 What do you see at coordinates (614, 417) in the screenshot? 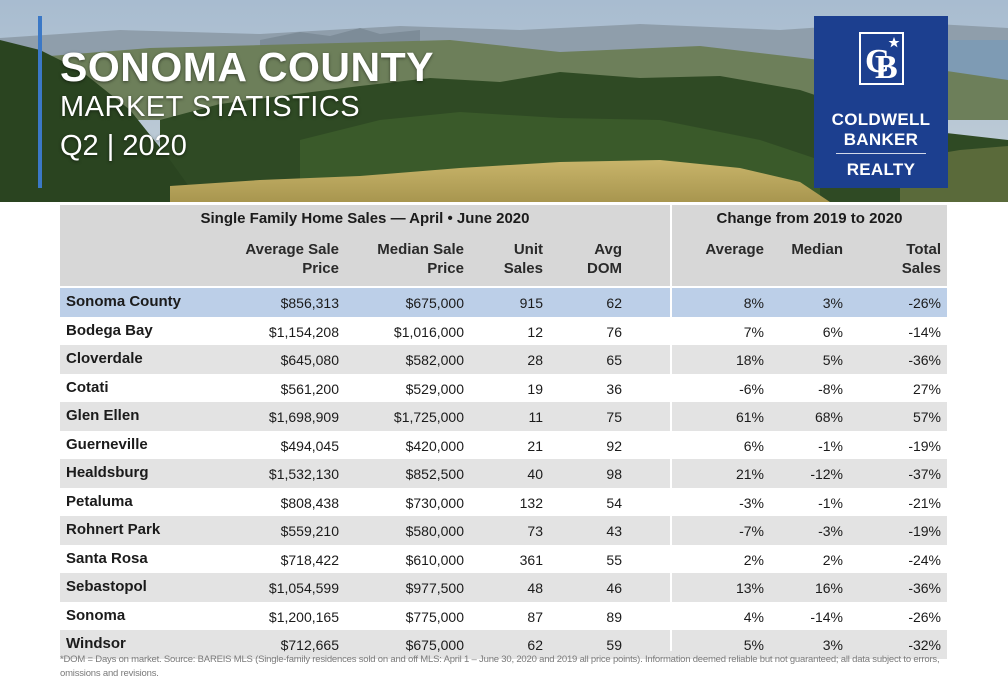
I see `cell-avg-dom: 75` at bounding box center [614, 417].